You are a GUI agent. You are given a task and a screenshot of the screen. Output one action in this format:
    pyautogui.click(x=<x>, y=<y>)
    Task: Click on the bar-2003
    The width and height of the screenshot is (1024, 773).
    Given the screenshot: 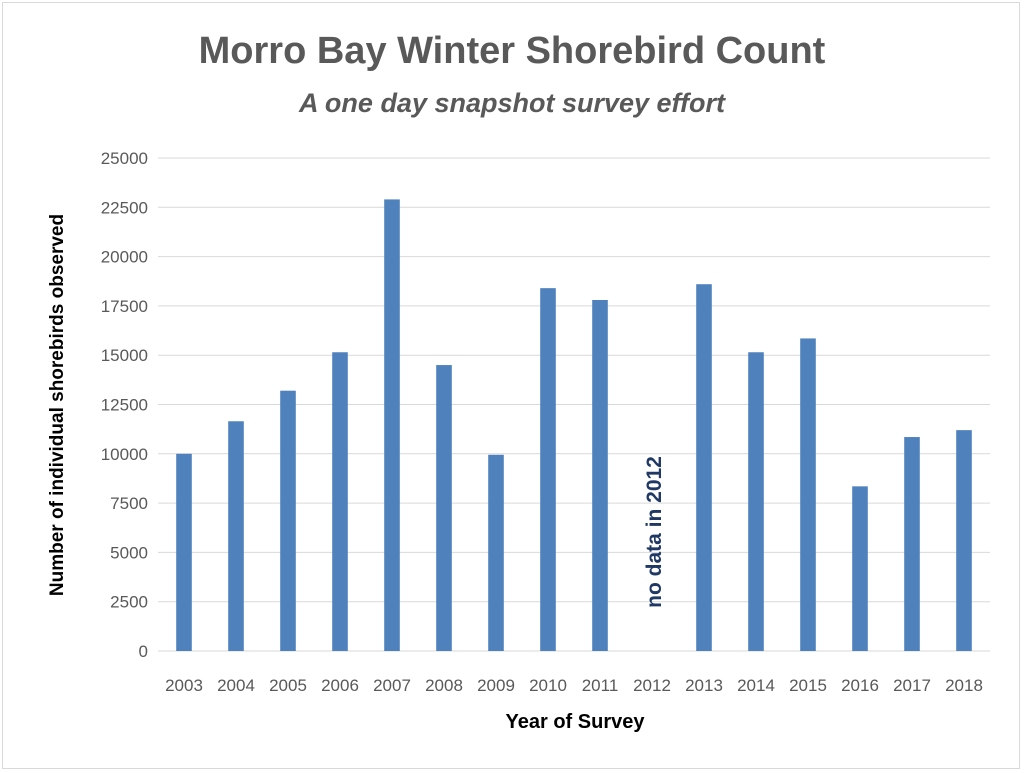 What is the action you would take?
    pyautogui.click(x=184, y=552)
    